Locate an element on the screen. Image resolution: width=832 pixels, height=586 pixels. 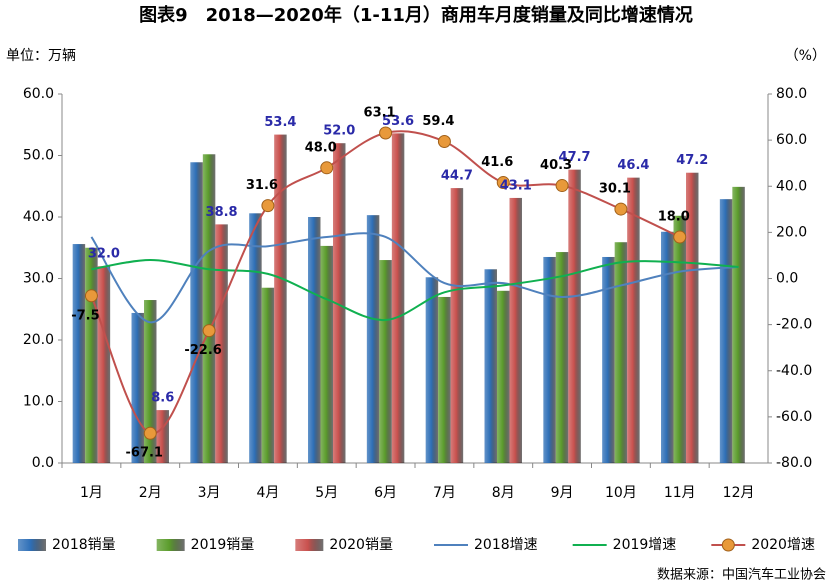
x-tick-label: 12月 is located at coordinates (739, 493).